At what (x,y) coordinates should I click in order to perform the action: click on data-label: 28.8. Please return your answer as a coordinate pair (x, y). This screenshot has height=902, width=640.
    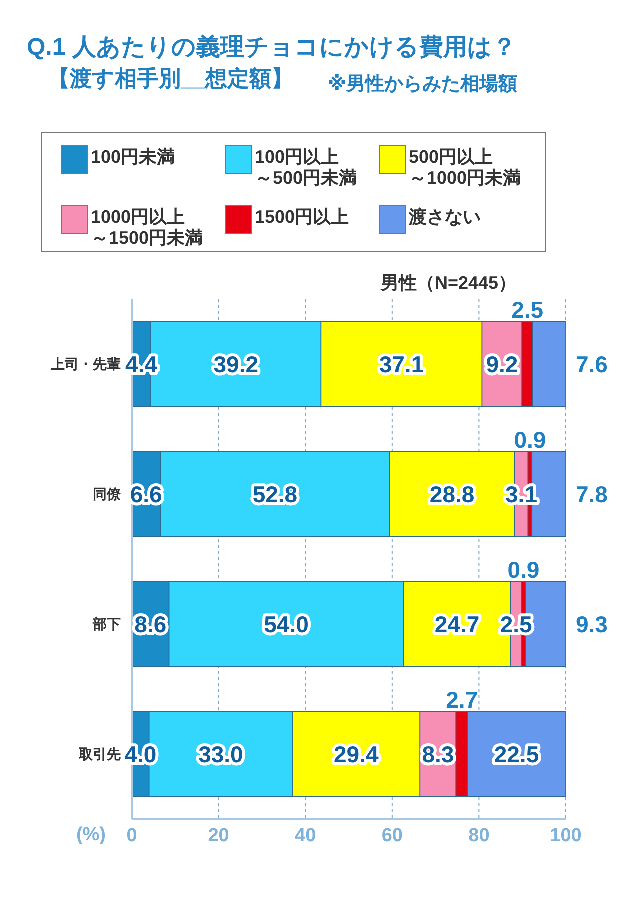
    Looking at the image, I should click on (452, 494).